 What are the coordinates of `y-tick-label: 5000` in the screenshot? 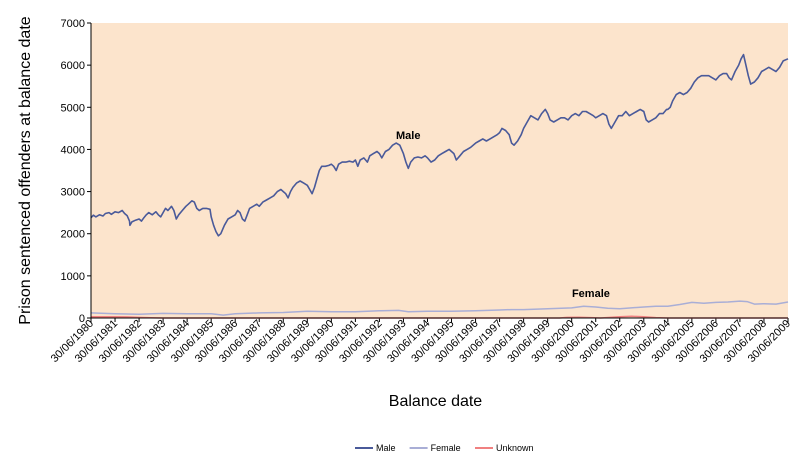 It's located at (73, 108).